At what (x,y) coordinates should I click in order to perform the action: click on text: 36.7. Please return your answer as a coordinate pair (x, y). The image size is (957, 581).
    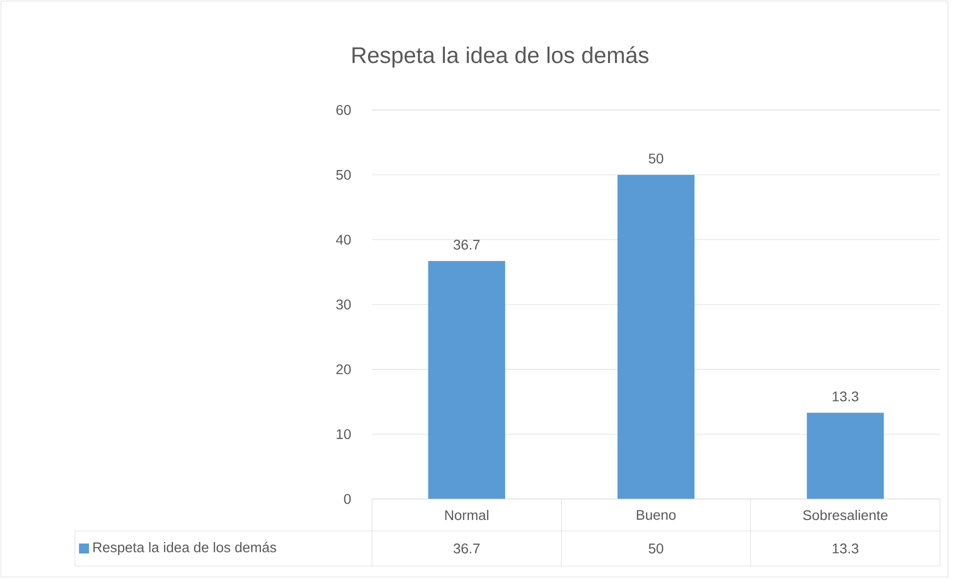
    Looking at the image, I should click on (467, 245).